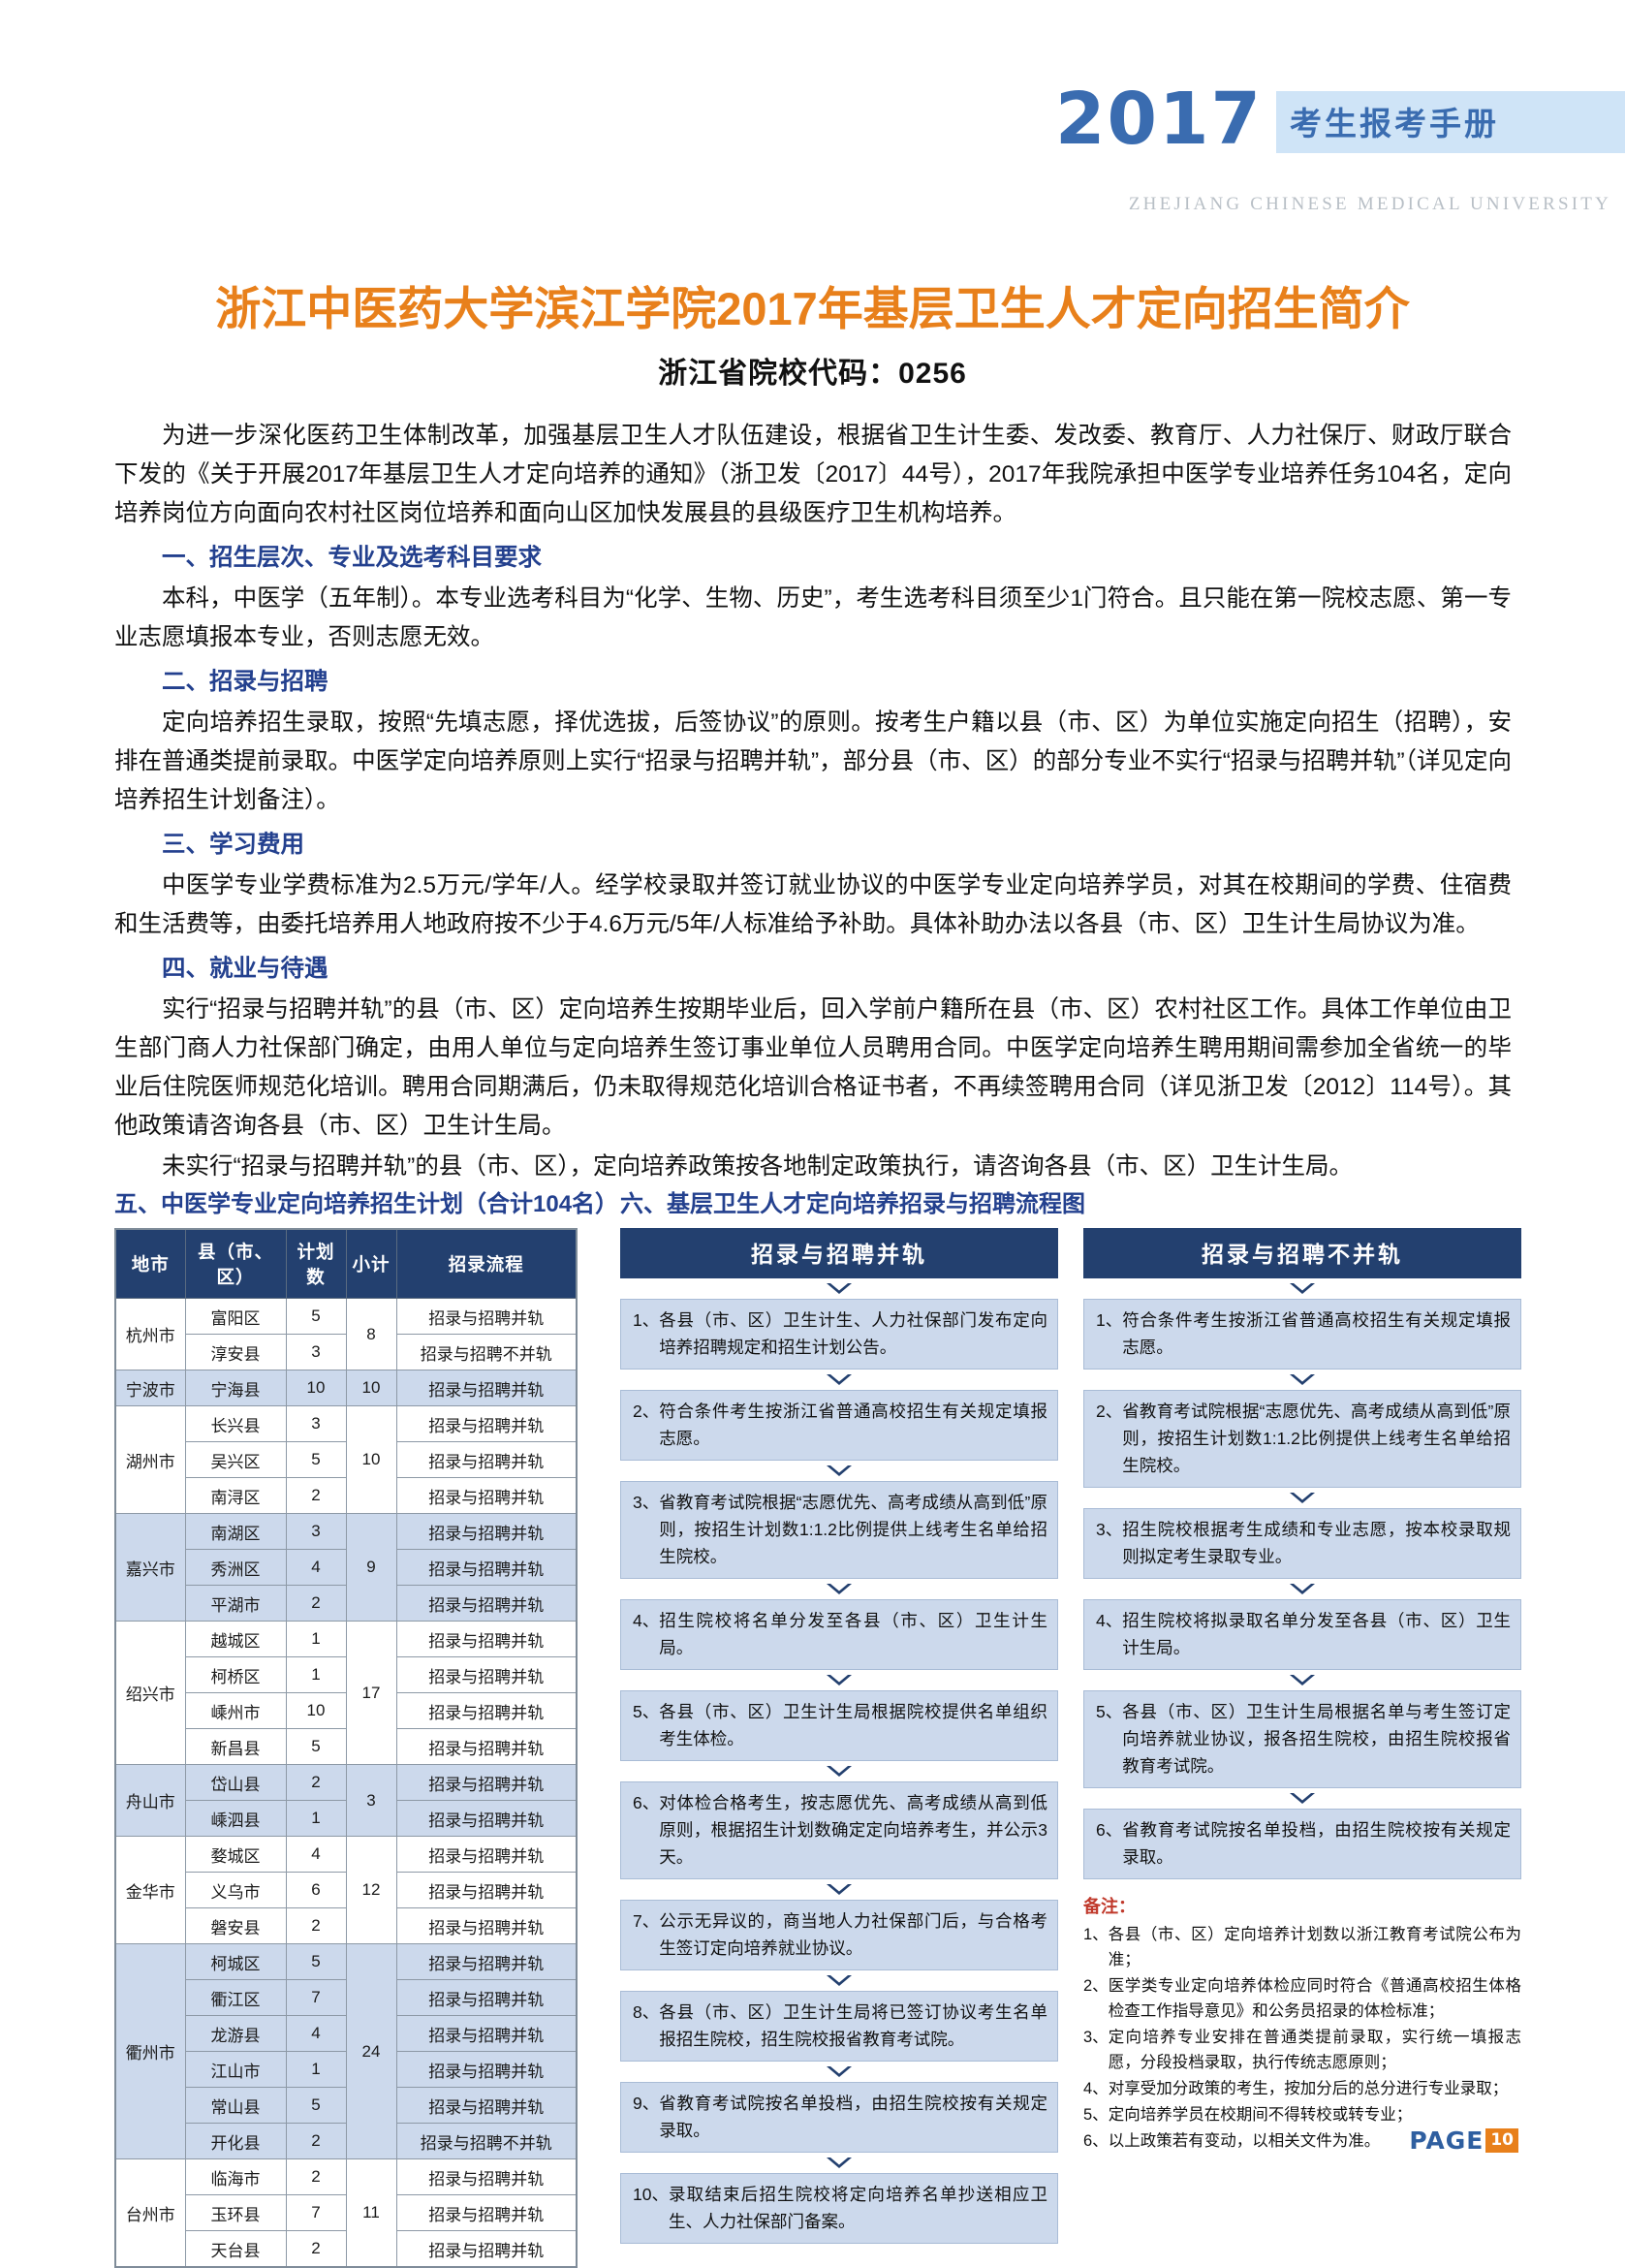 Image resolution: width=1625 pixels, height=2268 pixels. What do you see at coordinates (235, 1388) in the screenshot?
I see `cell-county: 宁海县` at bounding box center [235, 1388].